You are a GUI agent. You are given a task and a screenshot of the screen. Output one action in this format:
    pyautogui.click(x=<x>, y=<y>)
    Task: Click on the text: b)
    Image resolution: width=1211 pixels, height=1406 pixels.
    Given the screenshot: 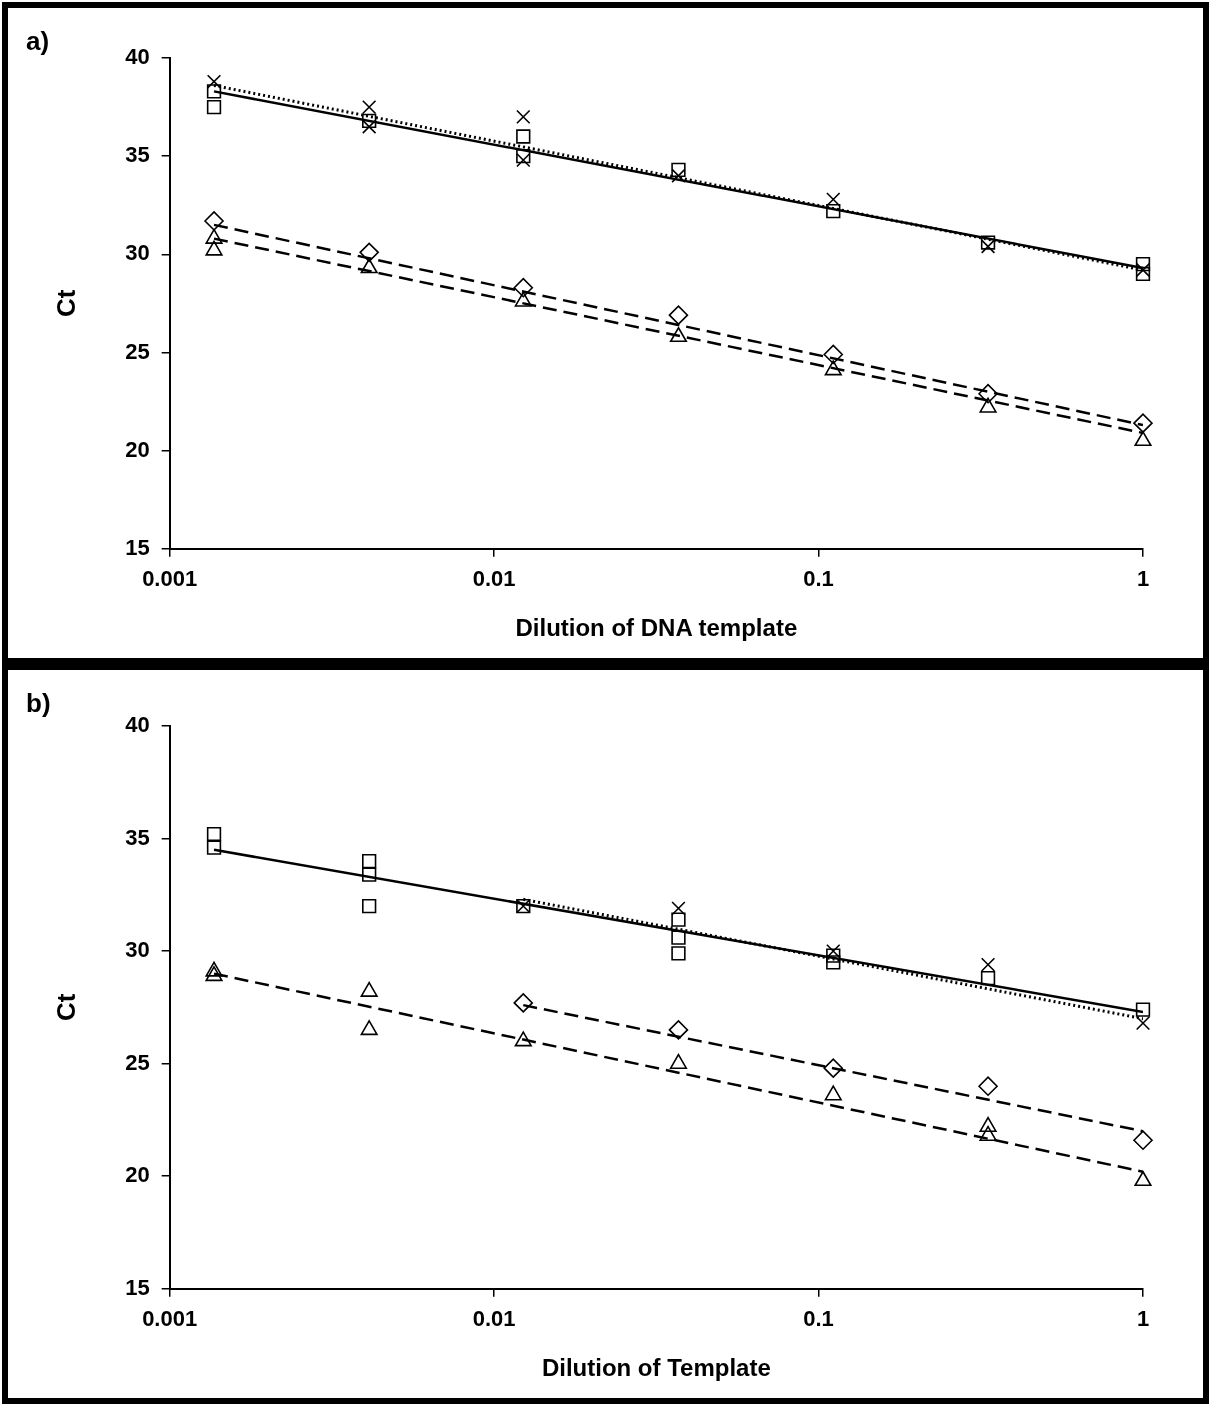 What is the action you would take?
    pyautogui.click(x=38, y=703)
    